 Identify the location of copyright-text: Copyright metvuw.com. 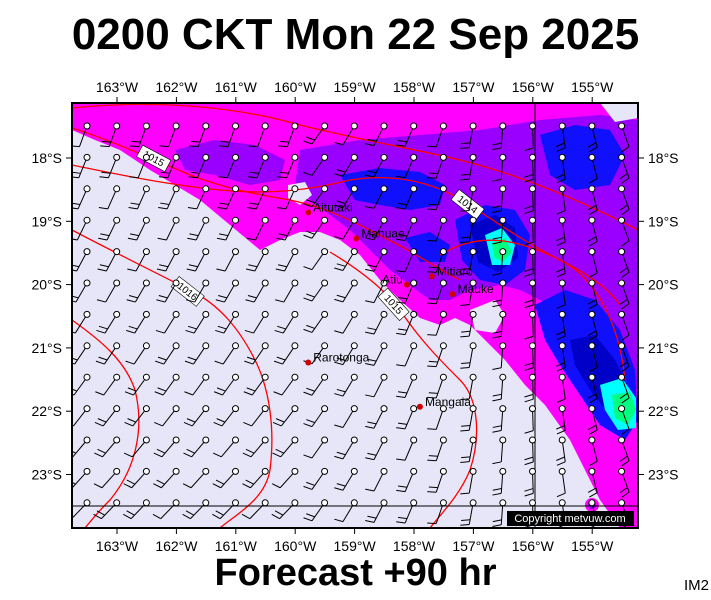
(569, 519).